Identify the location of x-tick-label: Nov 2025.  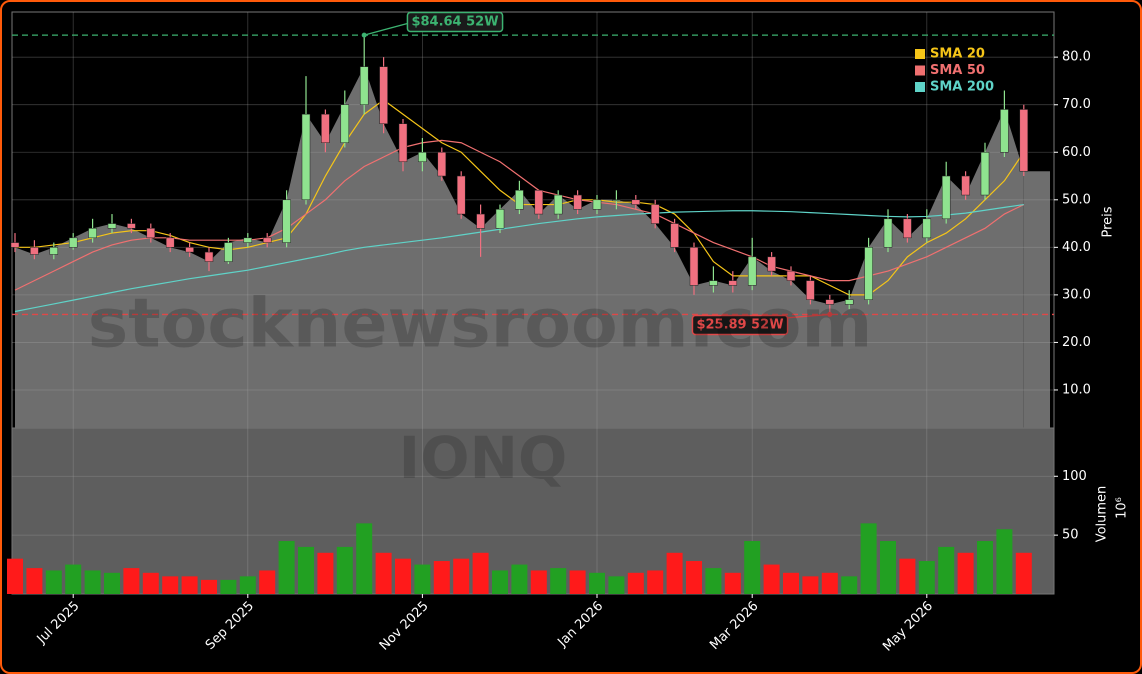
(404, 626).